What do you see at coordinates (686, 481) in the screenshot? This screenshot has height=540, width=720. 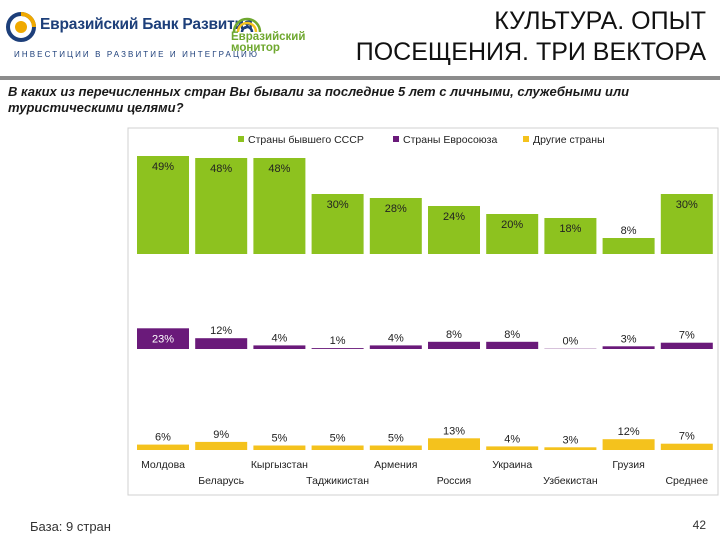 I see `category-label-9: Среднее` at bounding box center [686, 481].